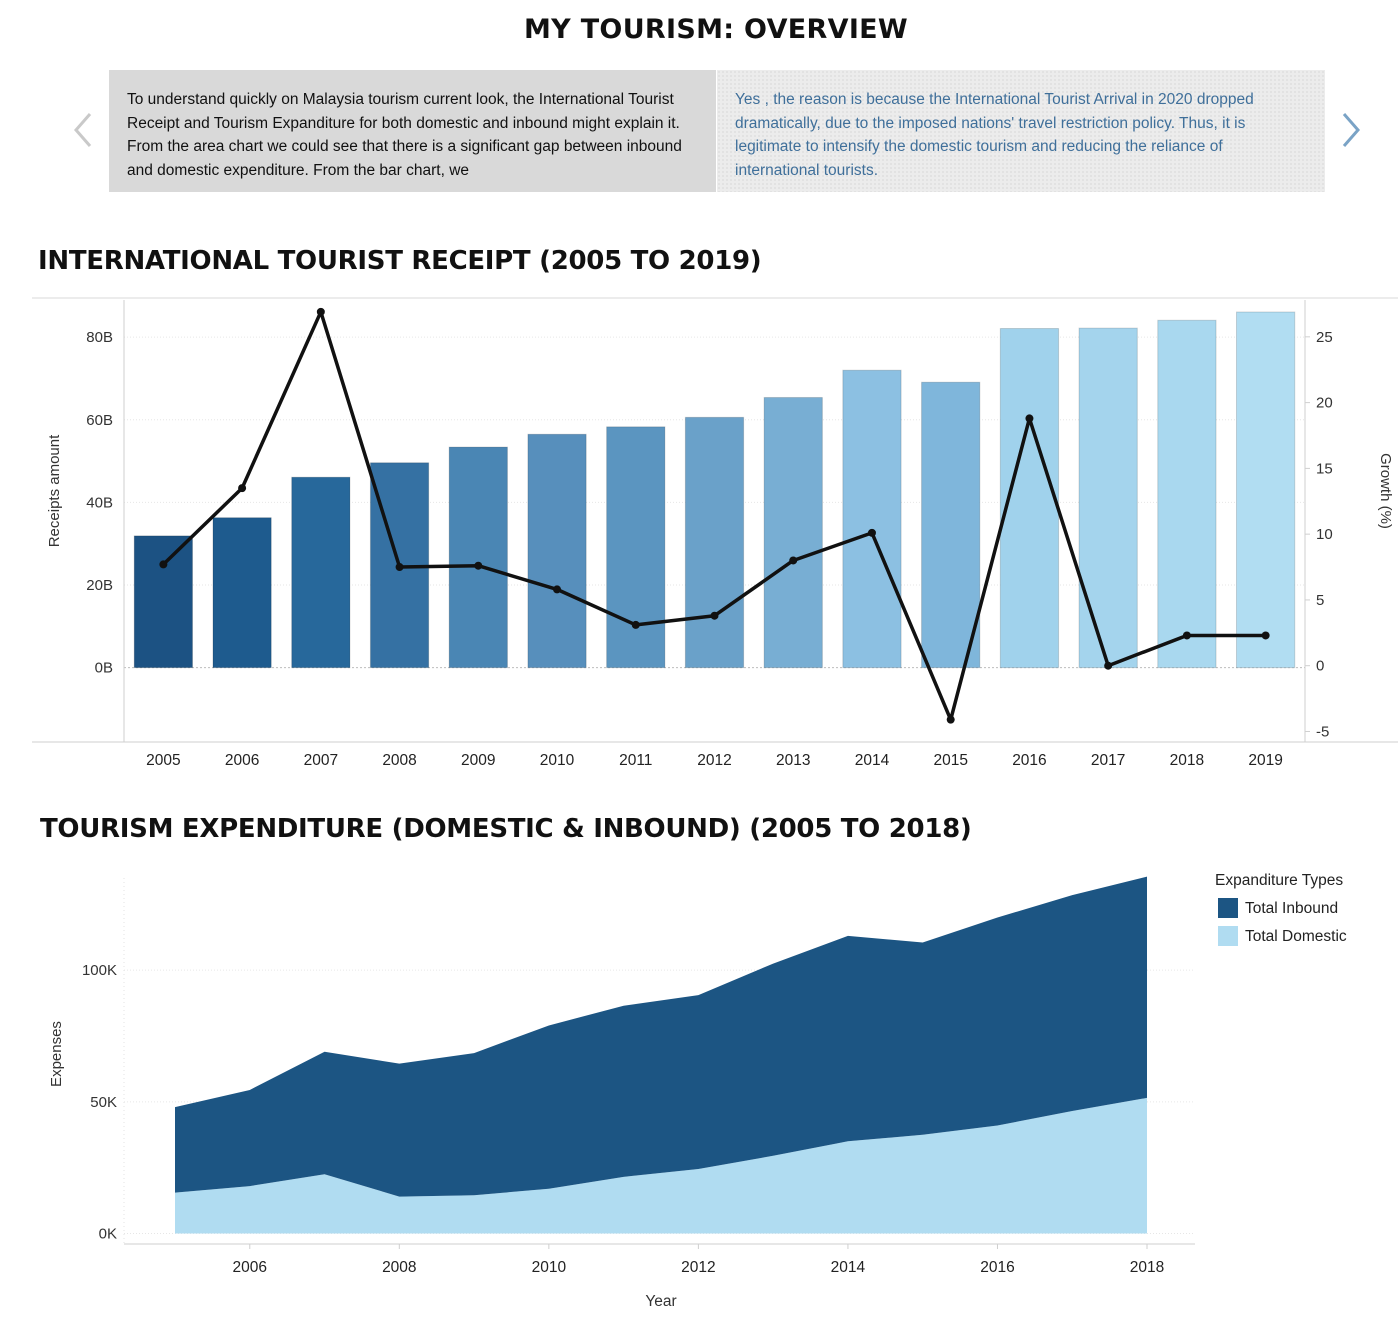 This screenshot has height=1336, width=1400. I want to click on next-story-button, so click(1350, 130).